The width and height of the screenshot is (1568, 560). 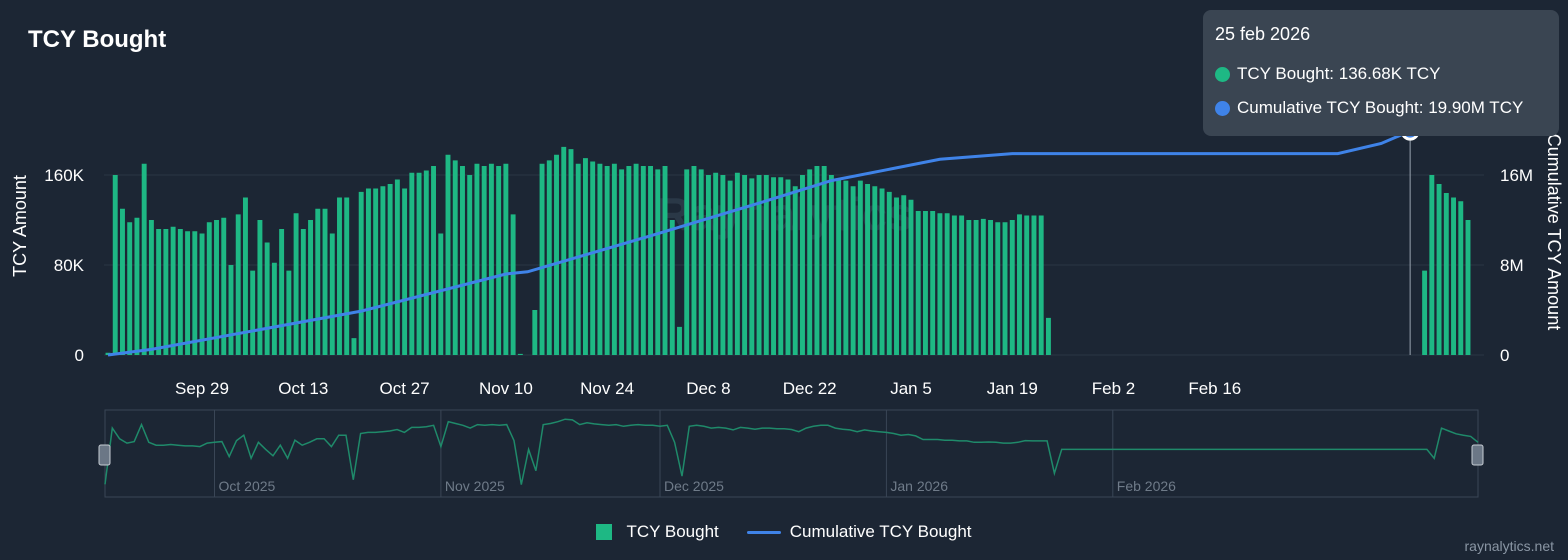 What do you see at coordinates (657, 532) in the screenshot?
I see `legend-item-bought: TCY Bought` at bounding box center [657, 532].